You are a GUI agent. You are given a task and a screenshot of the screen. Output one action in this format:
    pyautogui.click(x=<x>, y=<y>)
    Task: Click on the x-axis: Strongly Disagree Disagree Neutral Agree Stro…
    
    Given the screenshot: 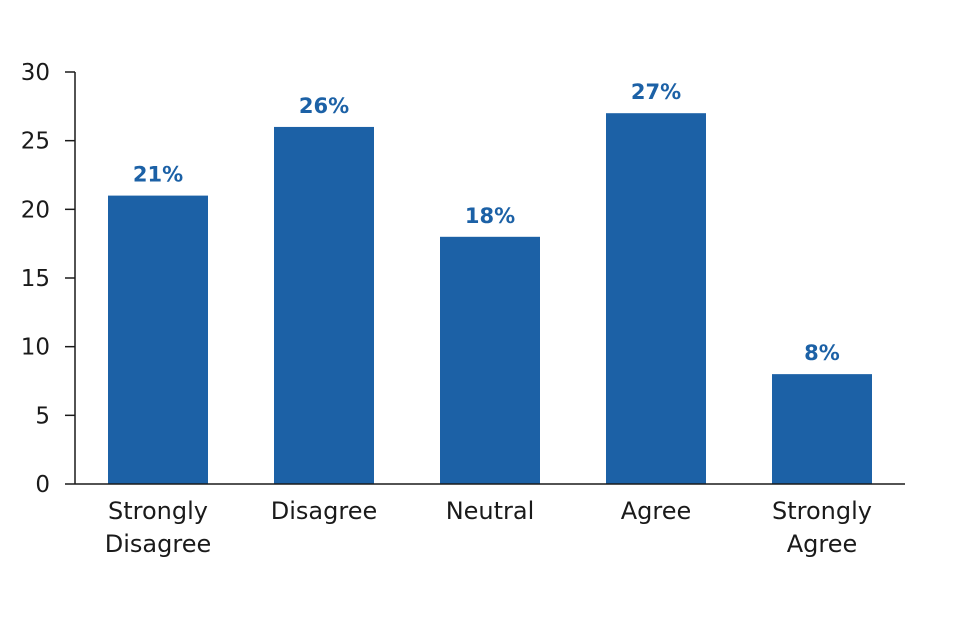 What is the action you would take?
    pyautogui.click(x=490, y=520)
    